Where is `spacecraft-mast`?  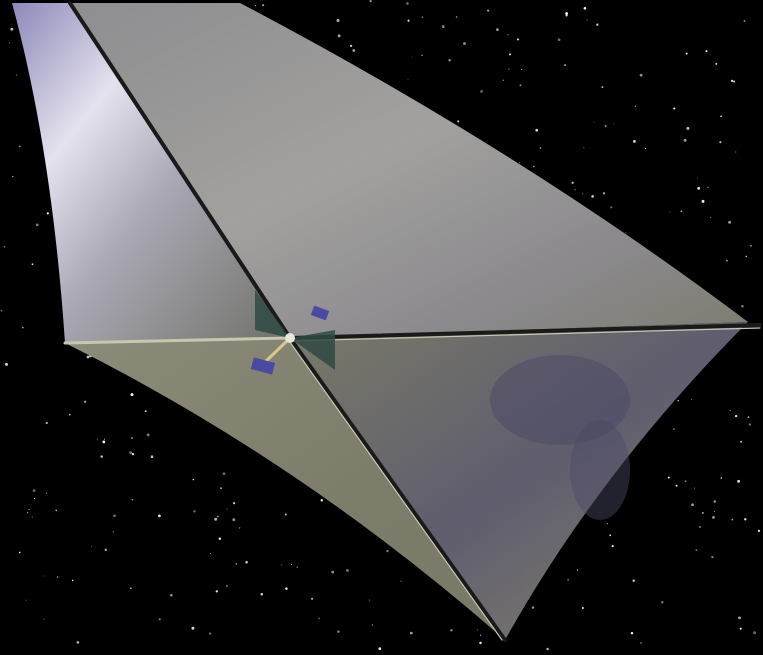 spacecraft-mast is located at coordinates (276, 351).